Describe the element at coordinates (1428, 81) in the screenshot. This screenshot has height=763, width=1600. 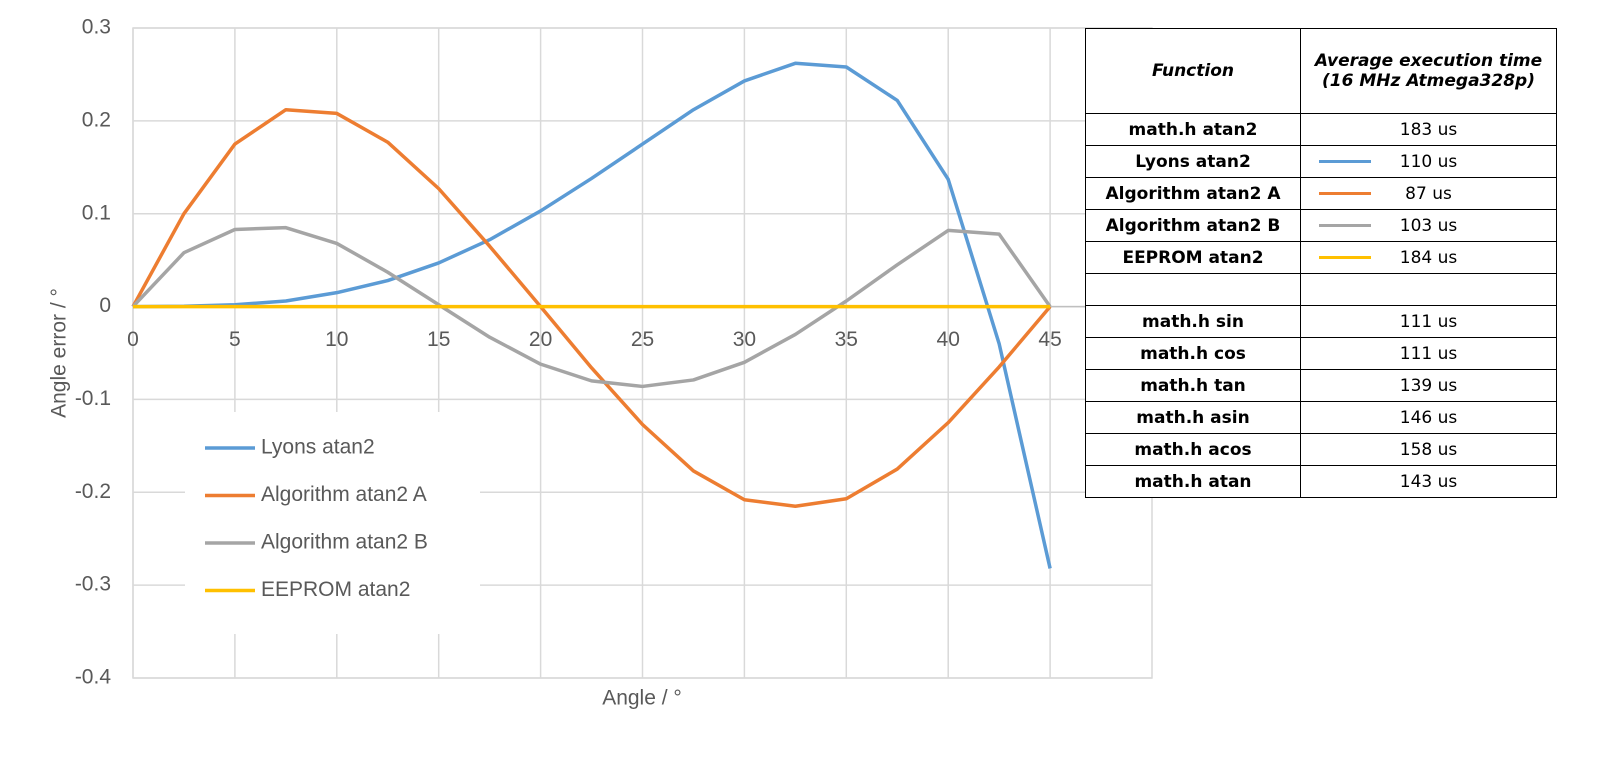
I see `header-line: (16 MHz Atmega328p)` at that location.